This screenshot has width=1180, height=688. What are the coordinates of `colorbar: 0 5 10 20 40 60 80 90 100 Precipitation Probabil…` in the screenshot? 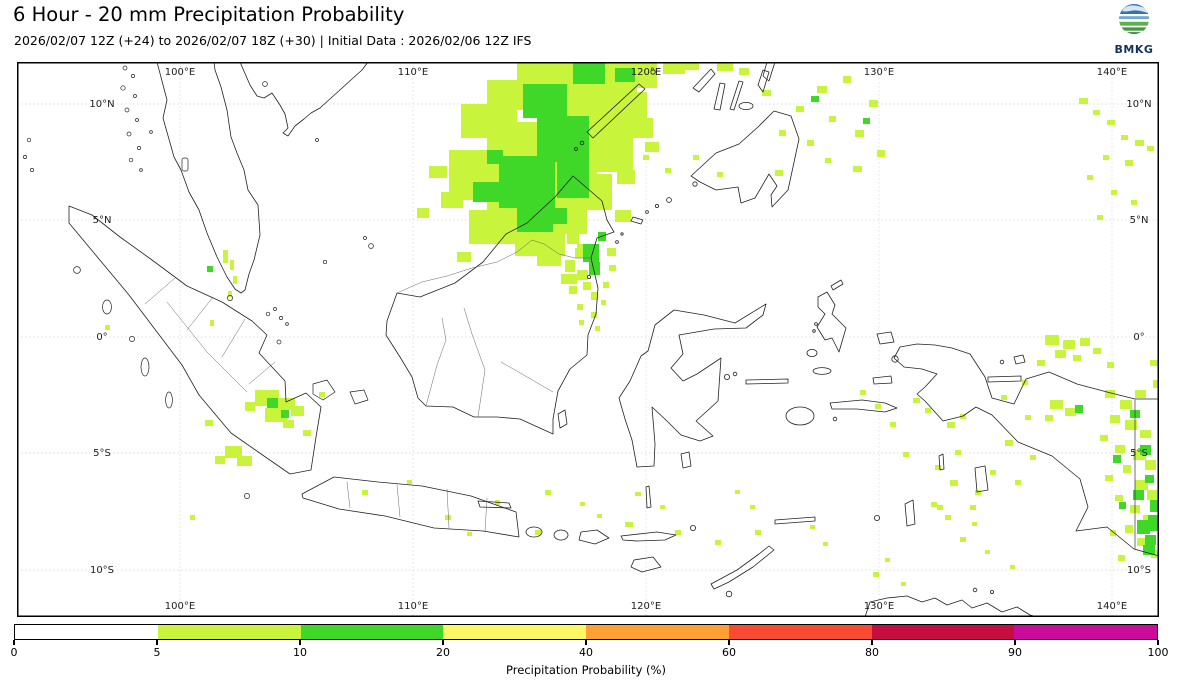 It's located at (590, 654).